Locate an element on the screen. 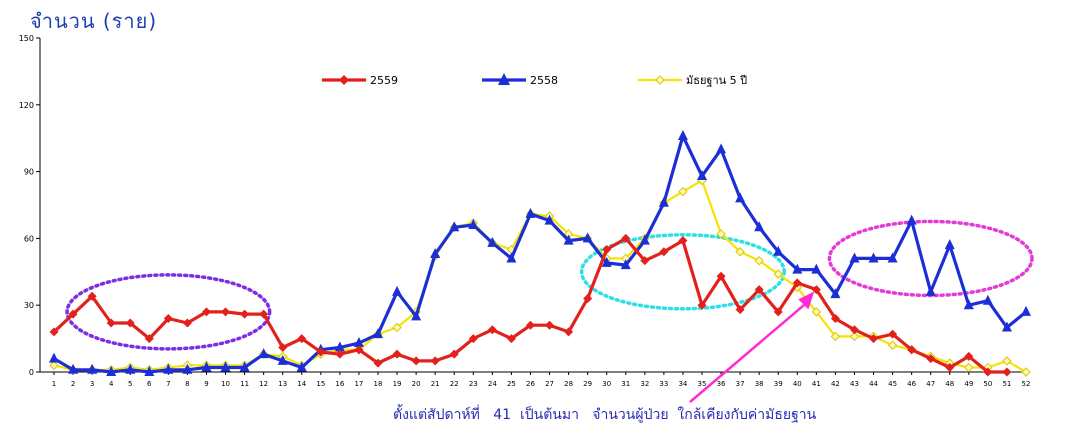 The image size is (1066, 430). arrow-head is located at coordinates (806, 300).